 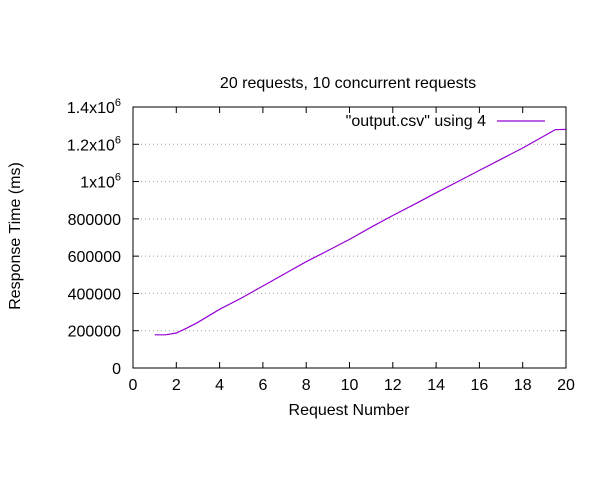 I want to click on y-tick-label-base: 1x10, so click(x=97, y=183).